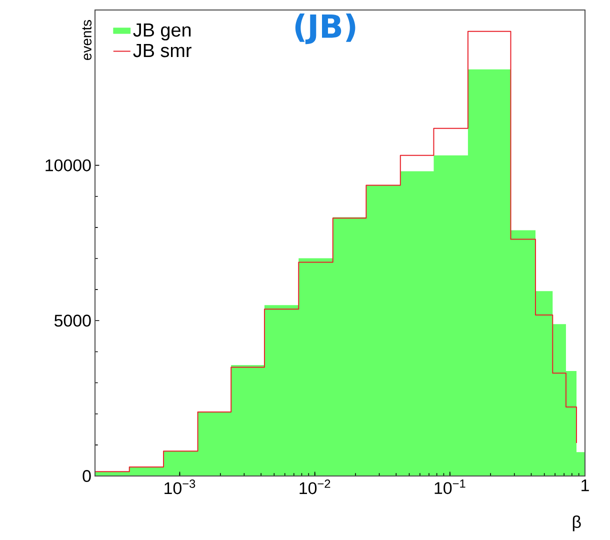 The width and height of the screenshot is (610, 540). Describe the element at coordinates (315, 487) in the screenshot. I see `x-tick-label: 10$^{−2}$` at that location.